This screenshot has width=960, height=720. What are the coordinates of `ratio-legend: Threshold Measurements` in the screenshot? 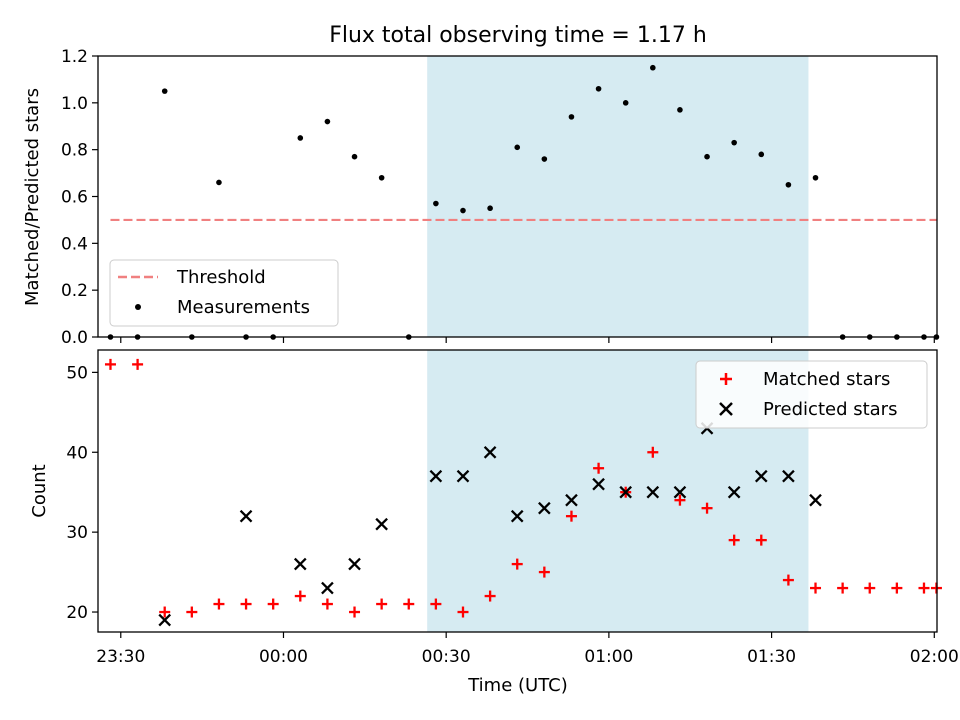 It's located at (224, 293).